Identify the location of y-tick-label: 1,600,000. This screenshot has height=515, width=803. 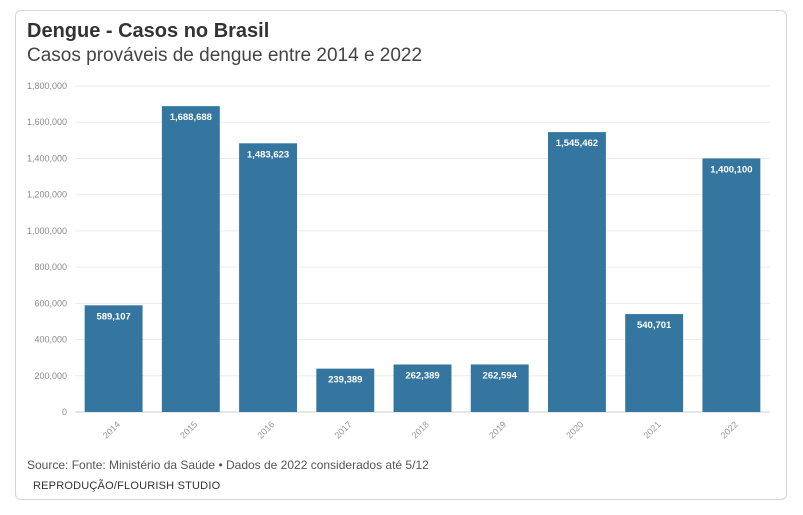
(47, 122).